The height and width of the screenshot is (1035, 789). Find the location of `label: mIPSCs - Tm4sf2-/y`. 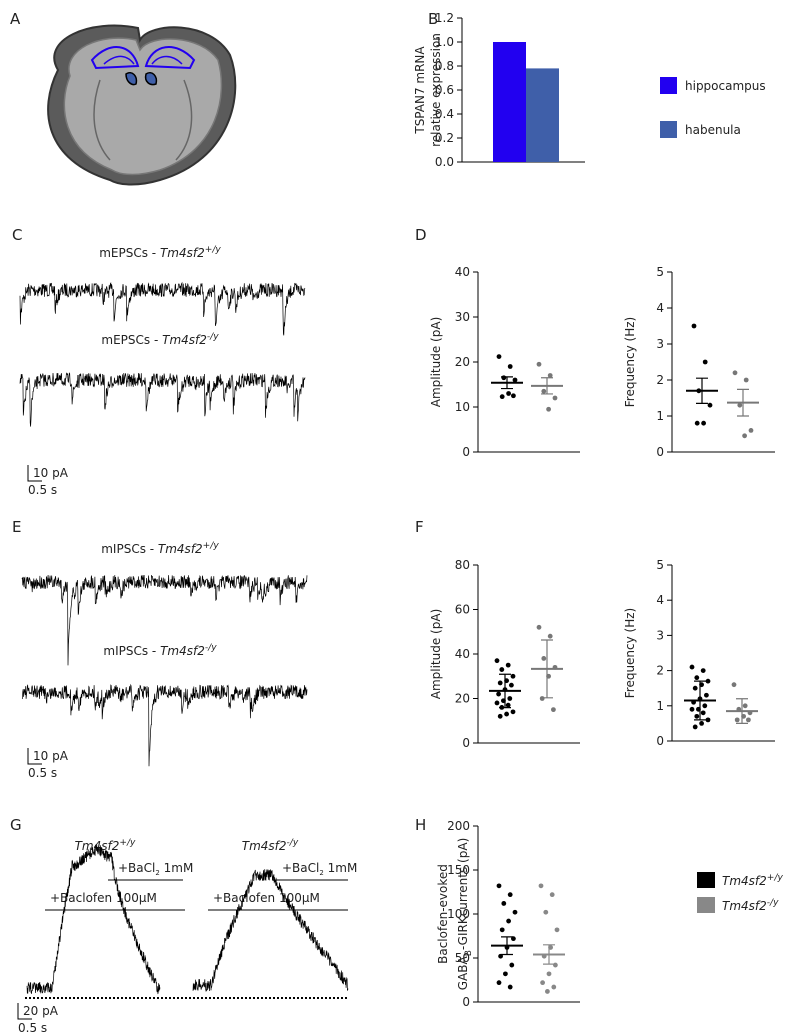

label: mIPSCs - Tm4sf2-/y is located at coordinates (160, 650).